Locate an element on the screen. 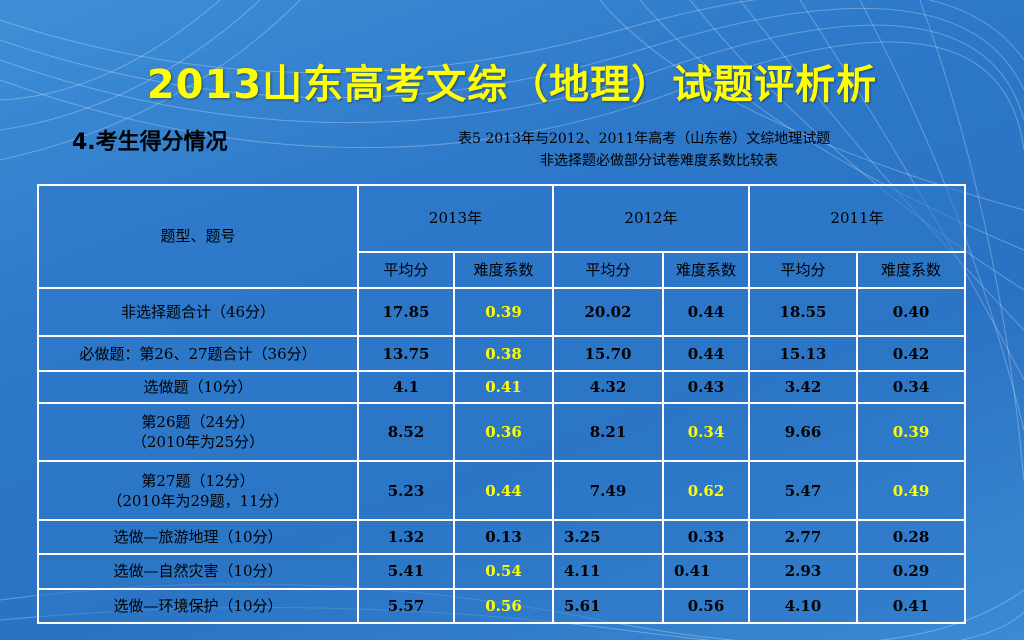 Image resolution: width=1024 pixels, height=640 pixels. row-label: 第26题（24分） （2010年为25分） is located at coordinates (198, 432).